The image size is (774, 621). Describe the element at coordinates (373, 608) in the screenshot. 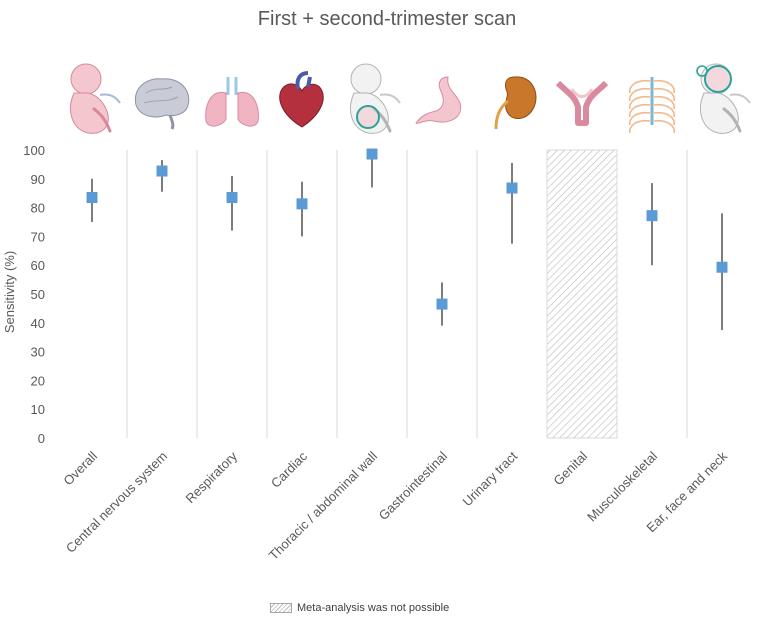

I see `legend-label: Meta-analysis was not possible` at that location.